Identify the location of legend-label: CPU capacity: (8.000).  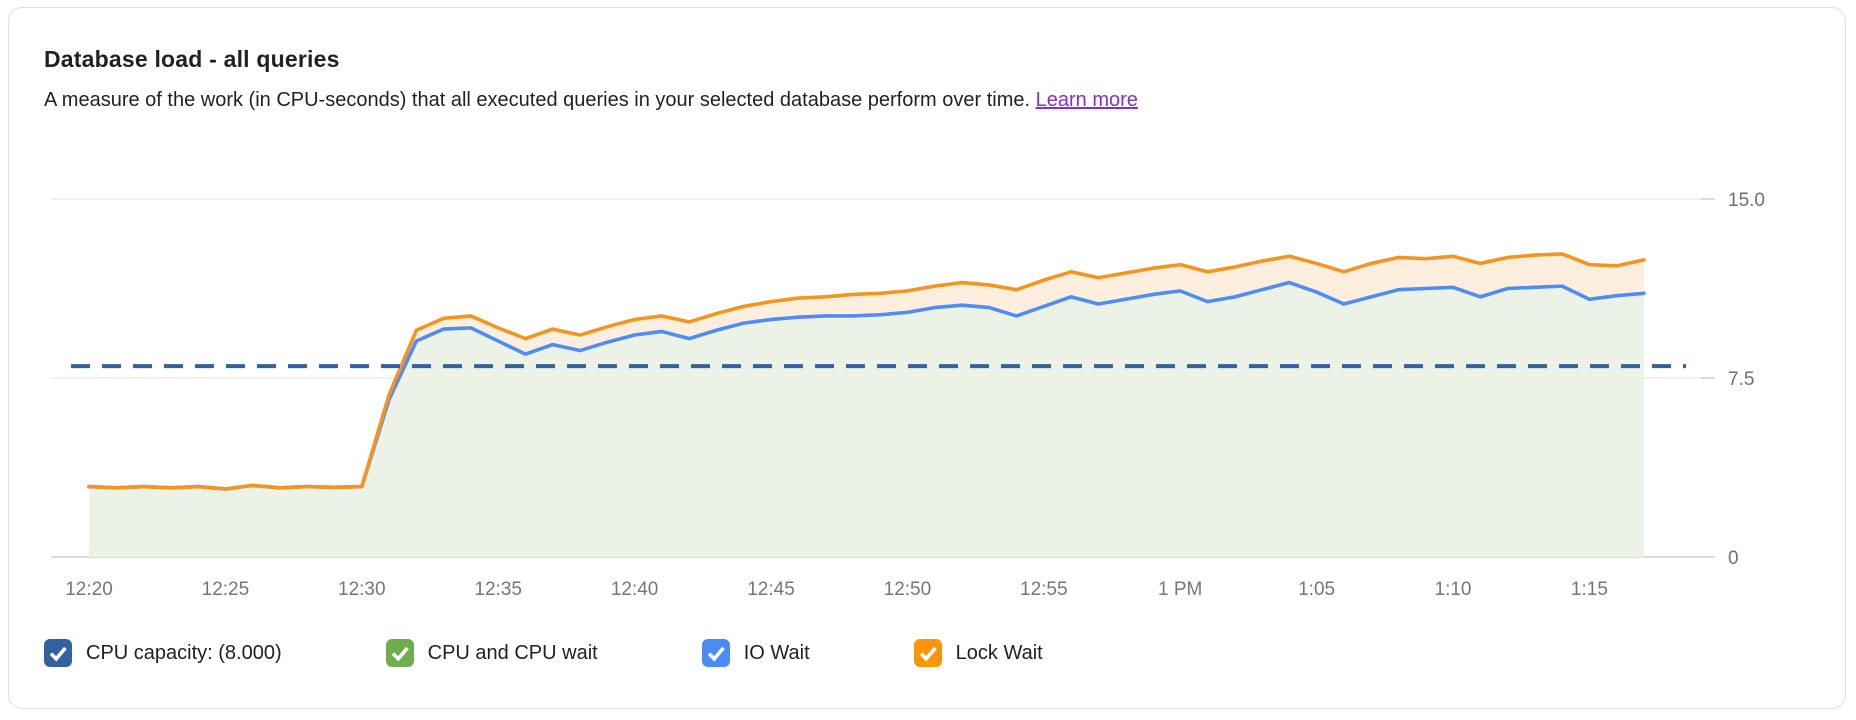
(184, 652).